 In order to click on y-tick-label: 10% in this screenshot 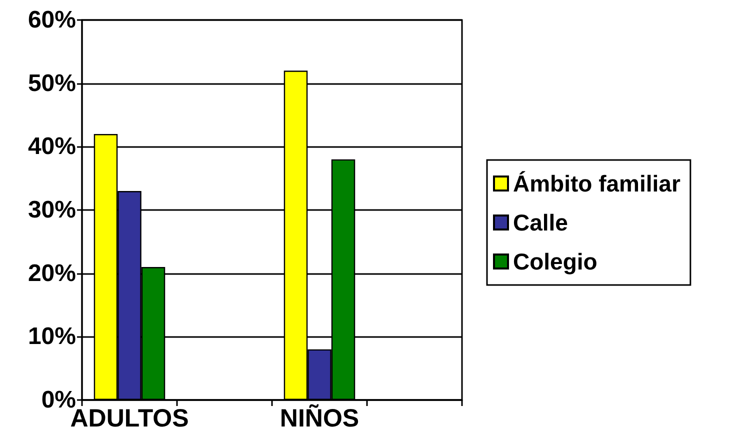, I will do `click(52, 336)`.